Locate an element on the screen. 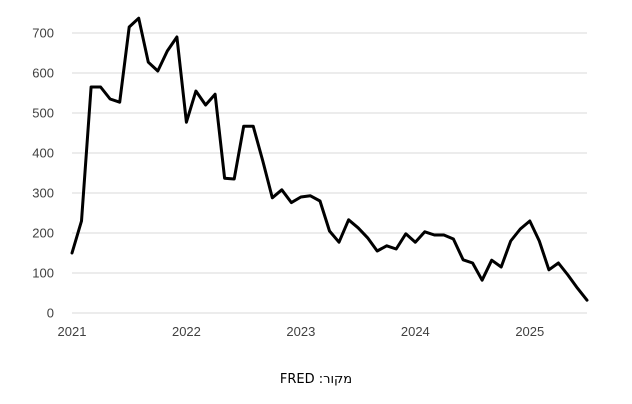 This screenshot has height=404, width=632. y-tick-label: 200 is located at coordinates (43, 233).